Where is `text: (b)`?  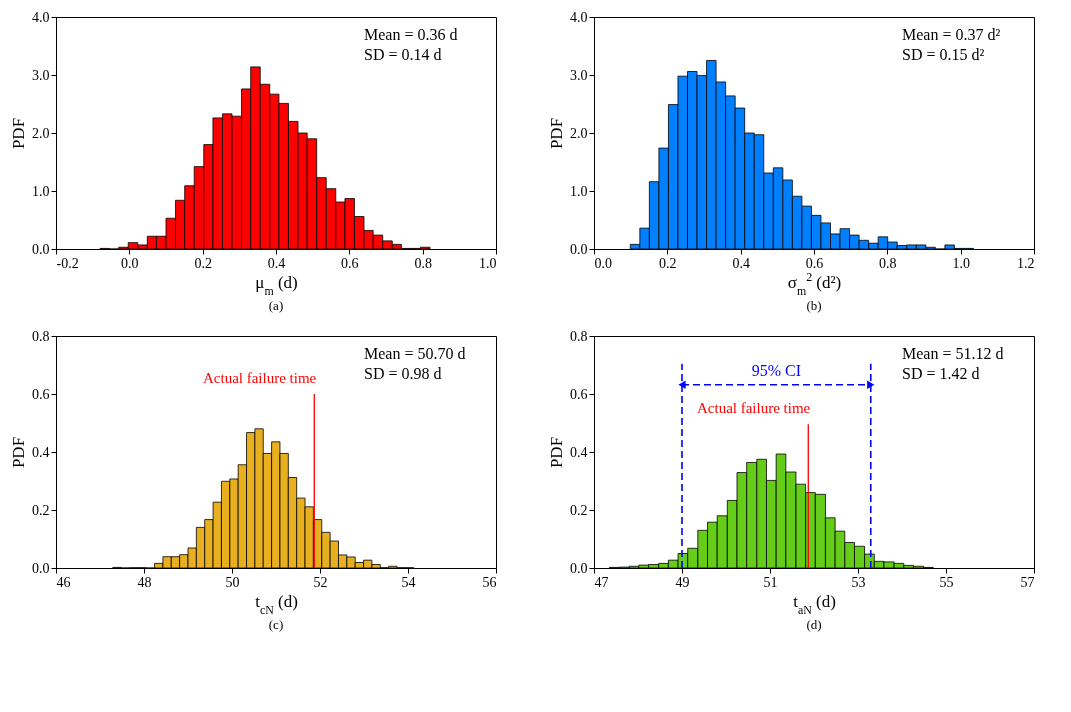
text: (b) is located at coordinates (814, 305).